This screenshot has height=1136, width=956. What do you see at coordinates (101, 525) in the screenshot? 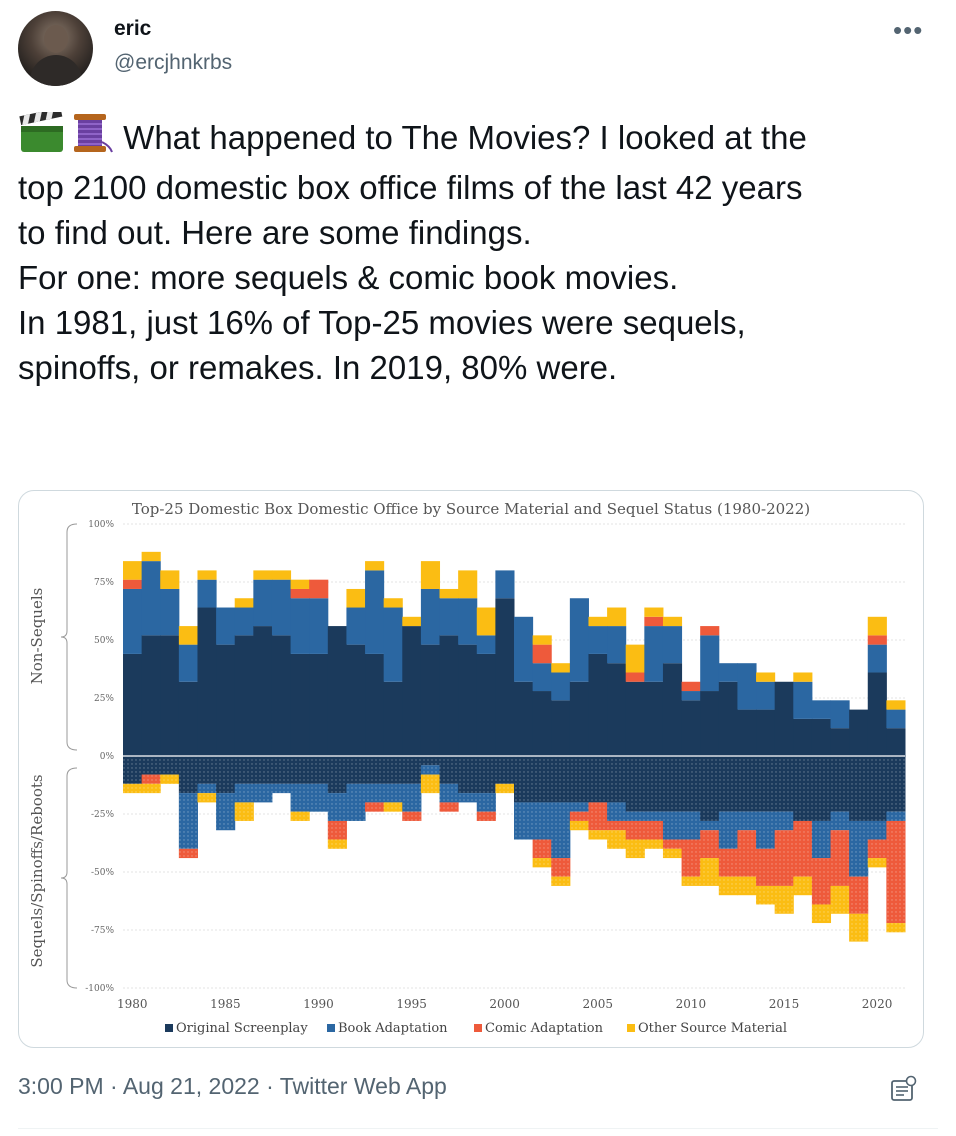
I see `y-tick-label: 100%` at bounding box center [101, 525].